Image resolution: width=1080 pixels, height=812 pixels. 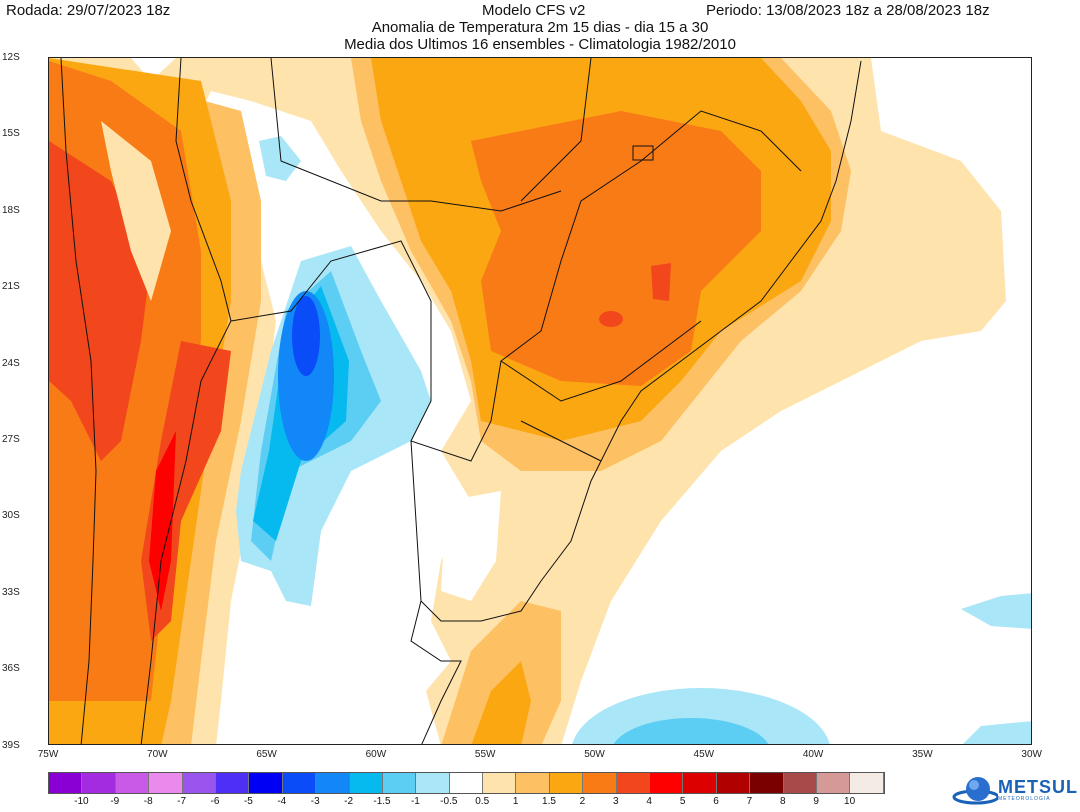 I want to click on colorbar-label: 5, so click(x=682, y=801).